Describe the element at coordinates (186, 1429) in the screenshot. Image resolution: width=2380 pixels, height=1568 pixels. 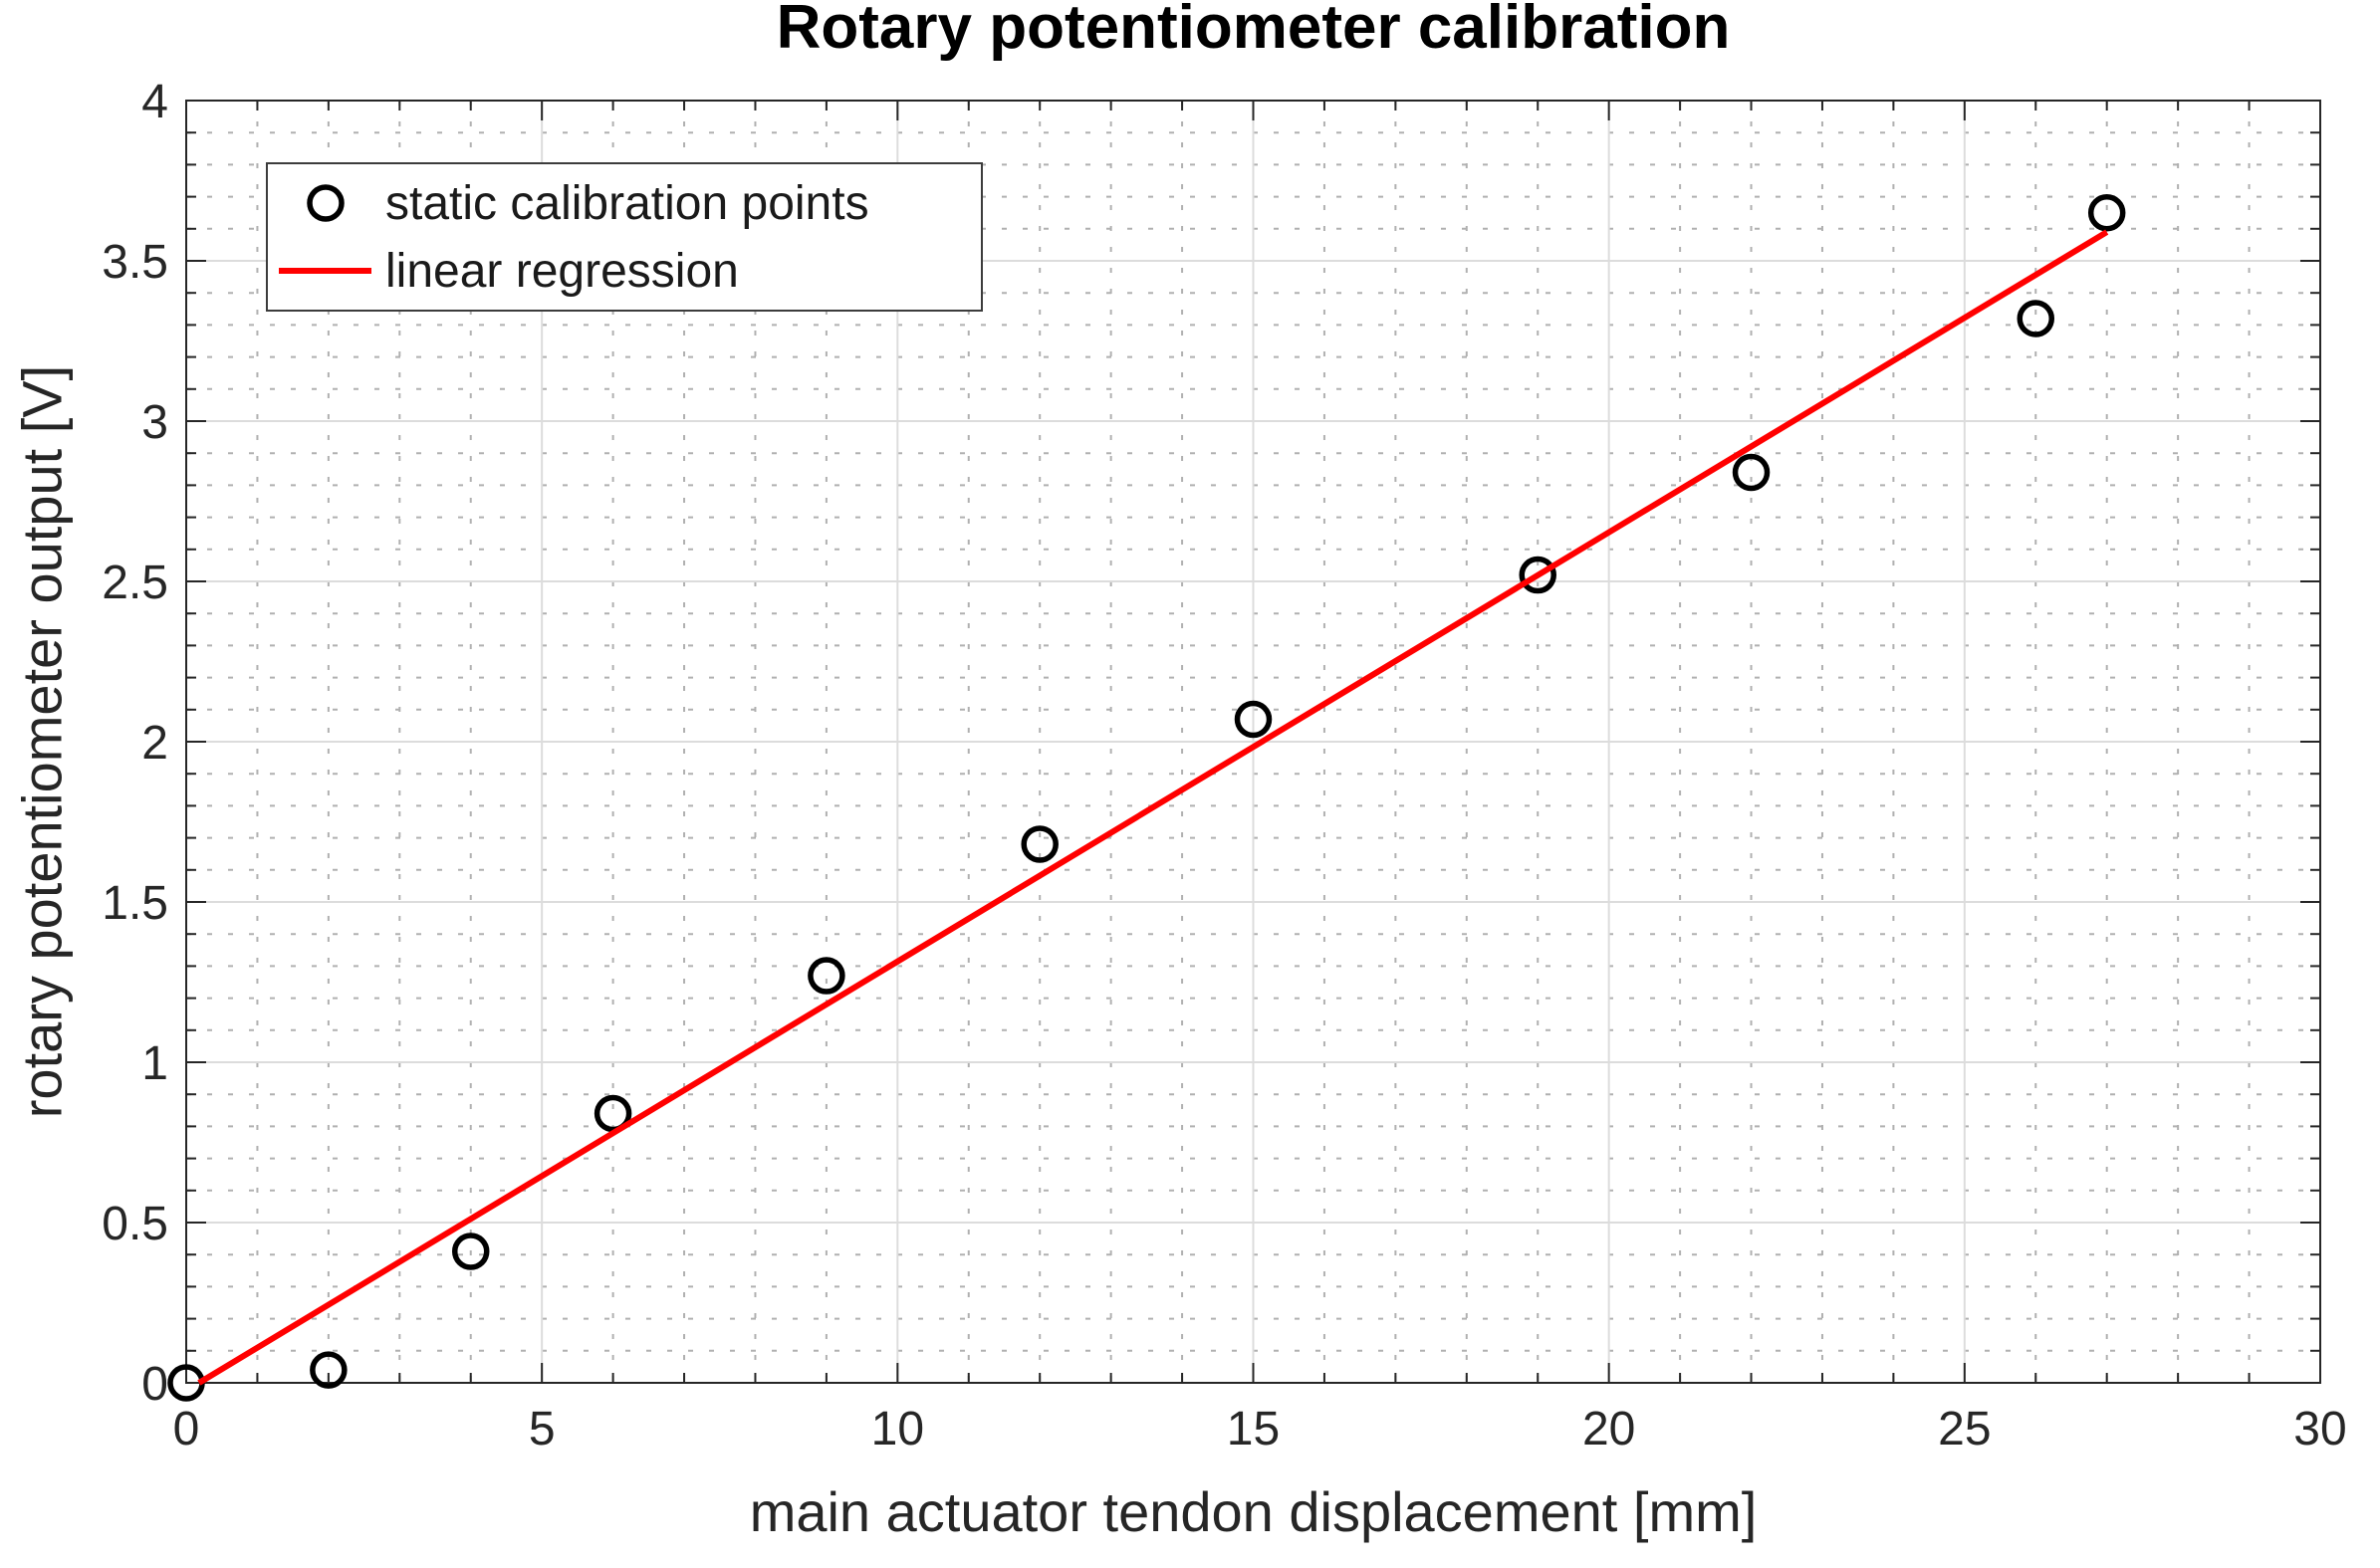
I see `x-tick-label: 0` at that location.